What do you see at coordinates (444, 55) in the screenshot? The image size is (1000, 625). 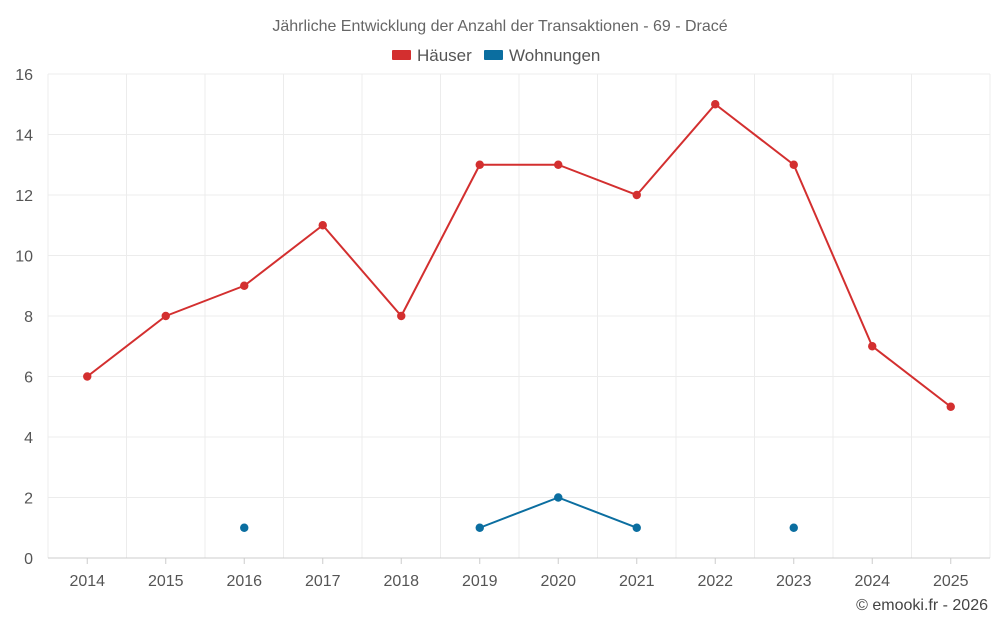 I see `legend-label-haeuser: Häuser` at bounding box center [444, 55].